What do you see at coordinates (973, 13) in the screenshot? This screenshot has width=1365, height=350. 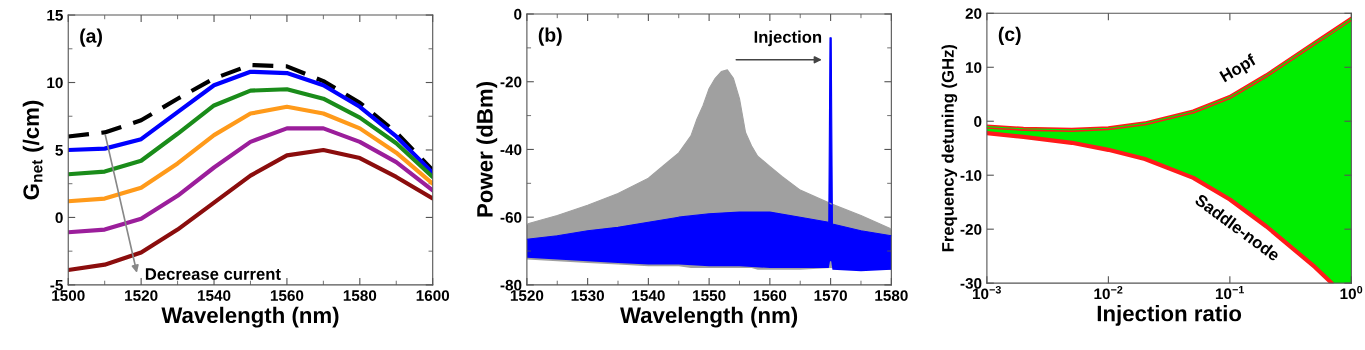 I see `y-tick-label: 20` at bounding box center [973, 13].